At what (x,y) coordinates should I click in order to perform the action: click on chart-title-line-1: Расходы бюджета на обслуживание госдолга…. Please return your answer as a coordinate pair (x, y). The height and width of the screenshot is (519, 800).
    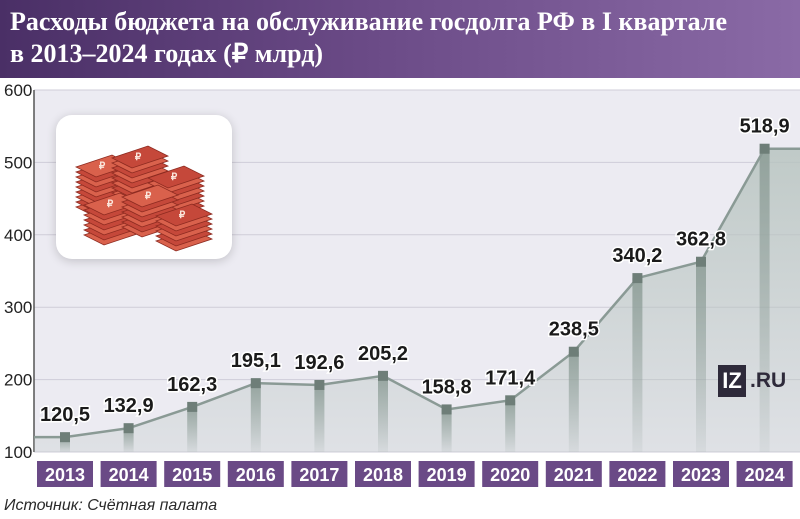
    Looking at the image, I should click on (369, 21).